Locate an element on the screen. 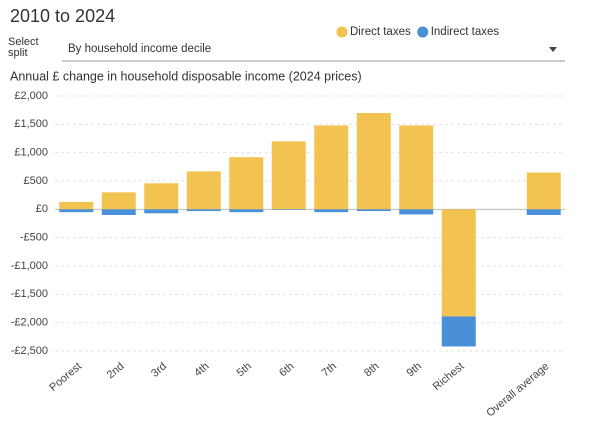  x-tick-label: 9th is located at coordinates (414, 369).